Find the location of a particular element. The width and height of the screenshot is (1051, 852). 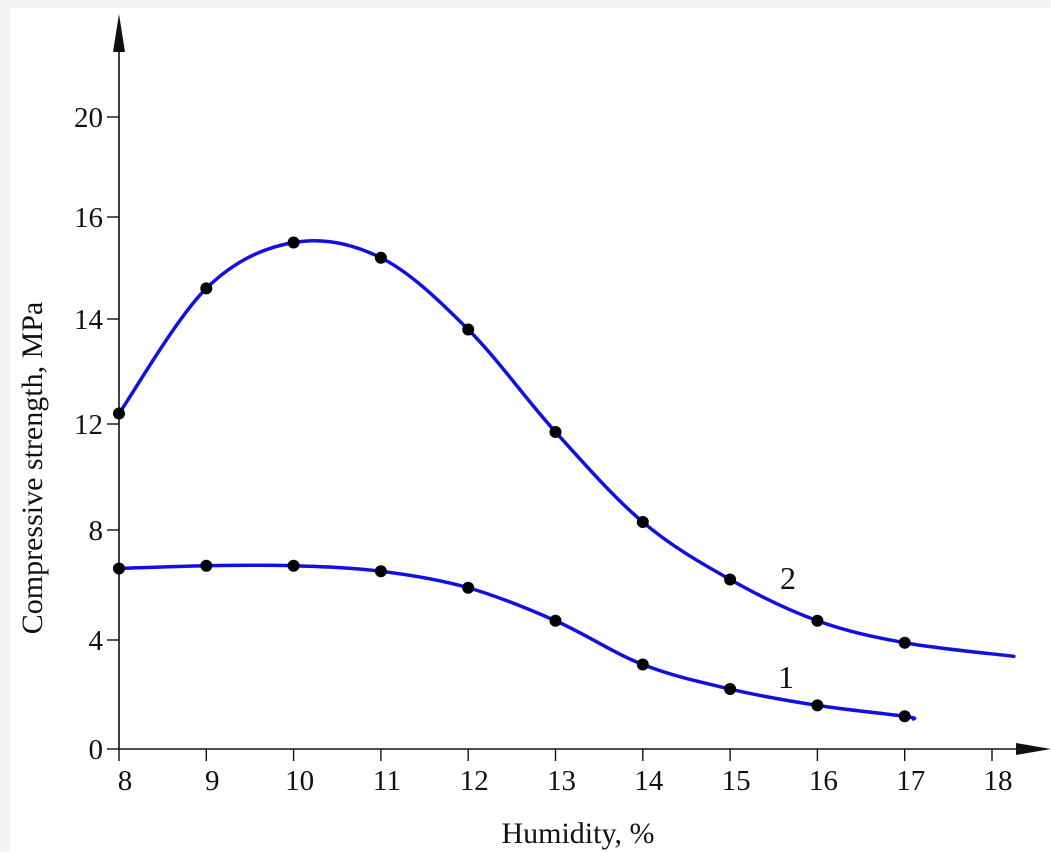

y-axis-title: Compressive strength, MPa is located at coordinates (32, 468).